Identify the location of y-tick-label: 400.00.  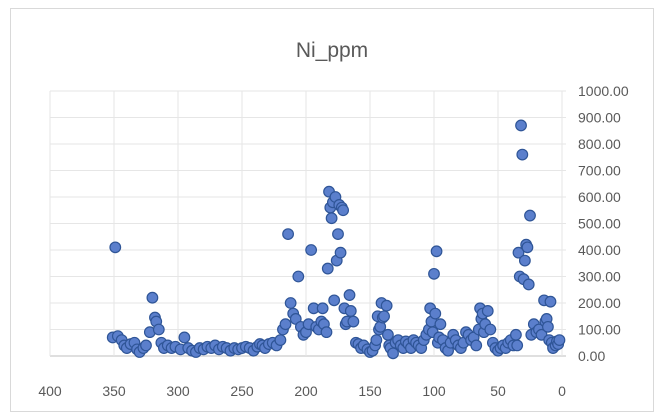
(599, 250).